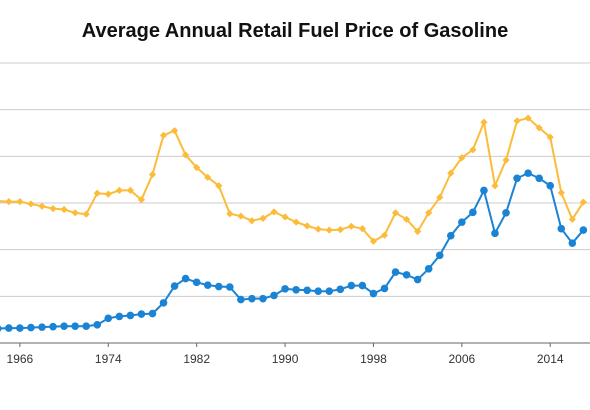 The image size is (590, 410). What do you see at coordinates (152, 174) in the screenshot?
I see `data-point-s0-1978` at bounding box center [152, 174].